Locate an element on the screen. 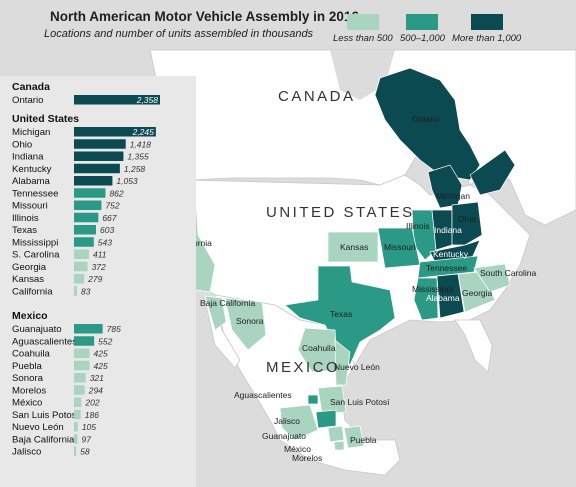 This screenshot has width=576, height=487. region-mexico-state is located at coordinates (336, 434).